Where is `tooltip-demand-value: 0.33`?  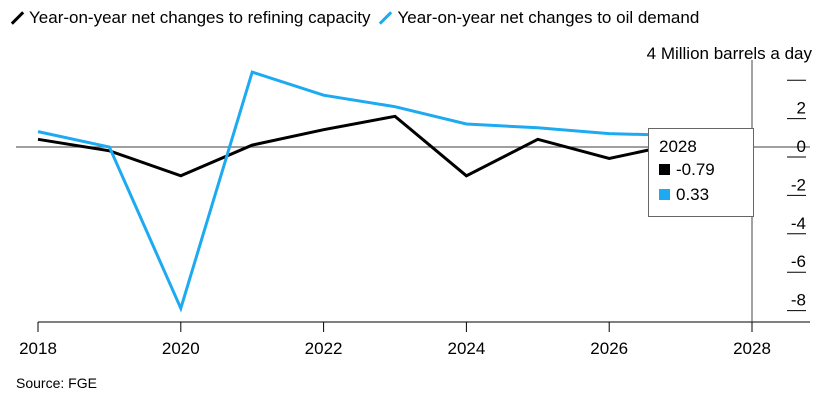 tooltip-demand-value: 0.33 is located at coordinates (693, 194).